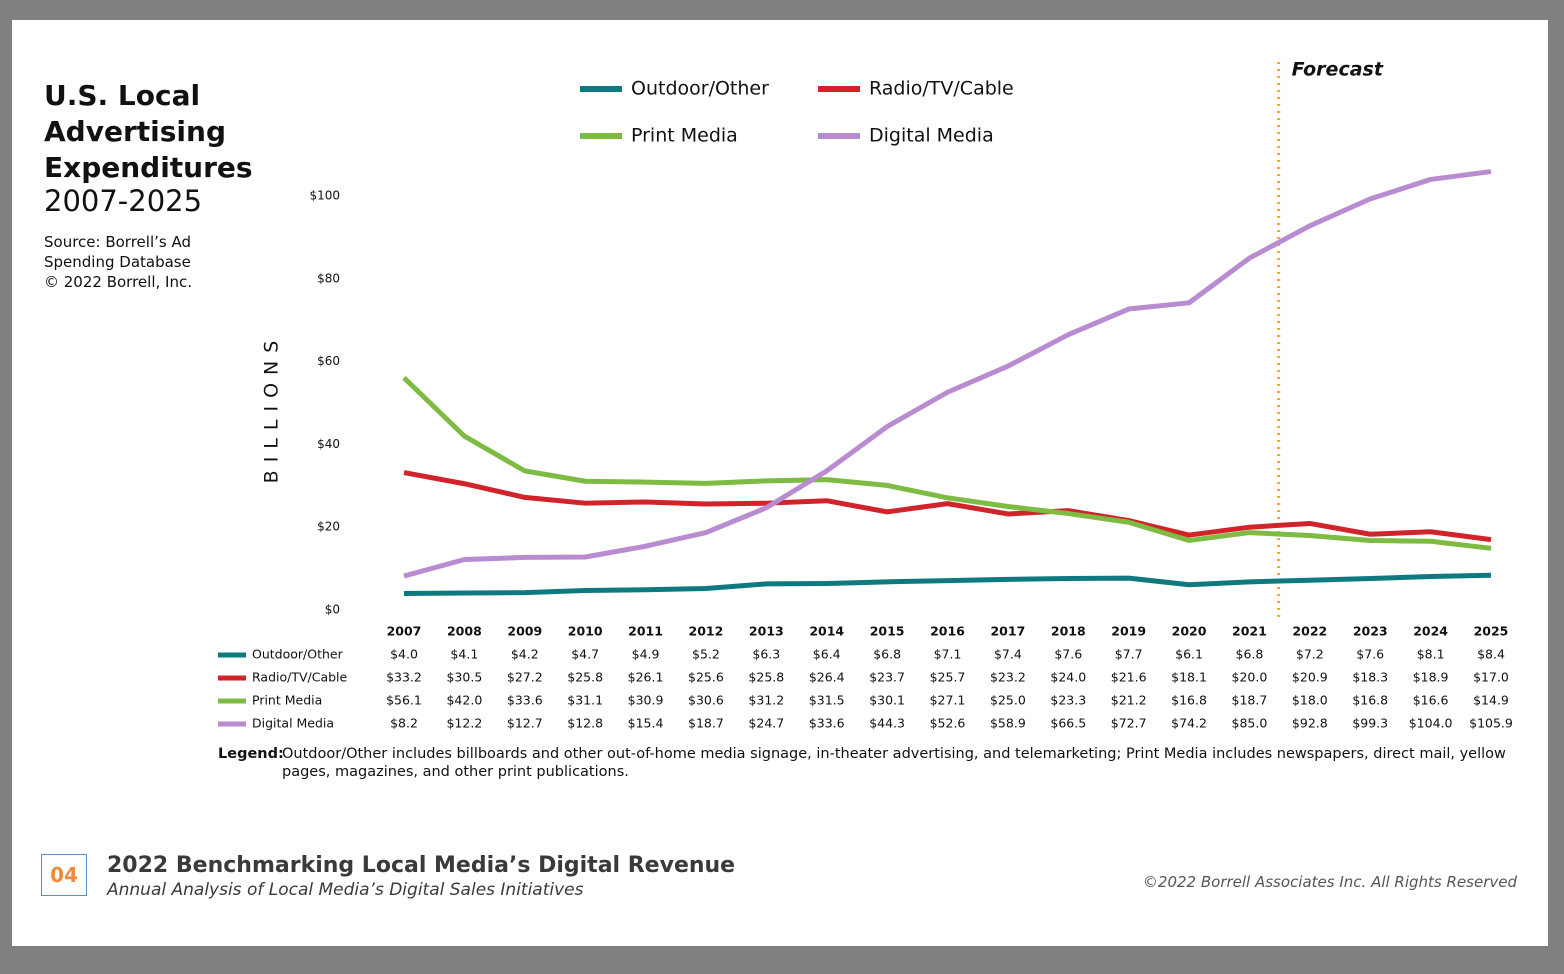 The image size is (1564, 974). Describe the element at coordinates (1129, 700) in the screenshot. I see `table-value: $21.2` at that location.